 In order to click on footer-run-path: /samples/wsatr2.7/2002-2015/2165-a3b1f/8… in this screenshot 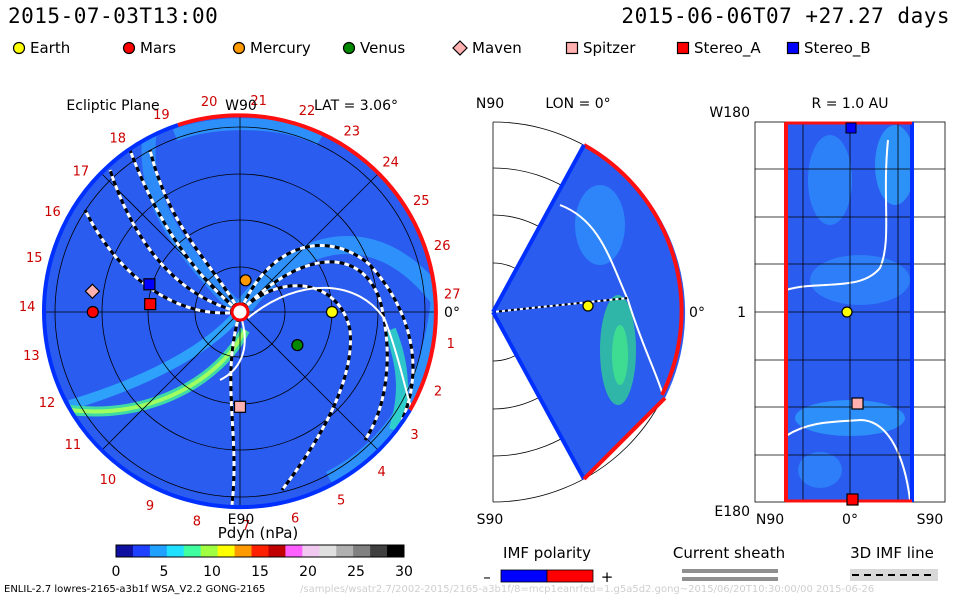, I will do `click(587, 589)`.